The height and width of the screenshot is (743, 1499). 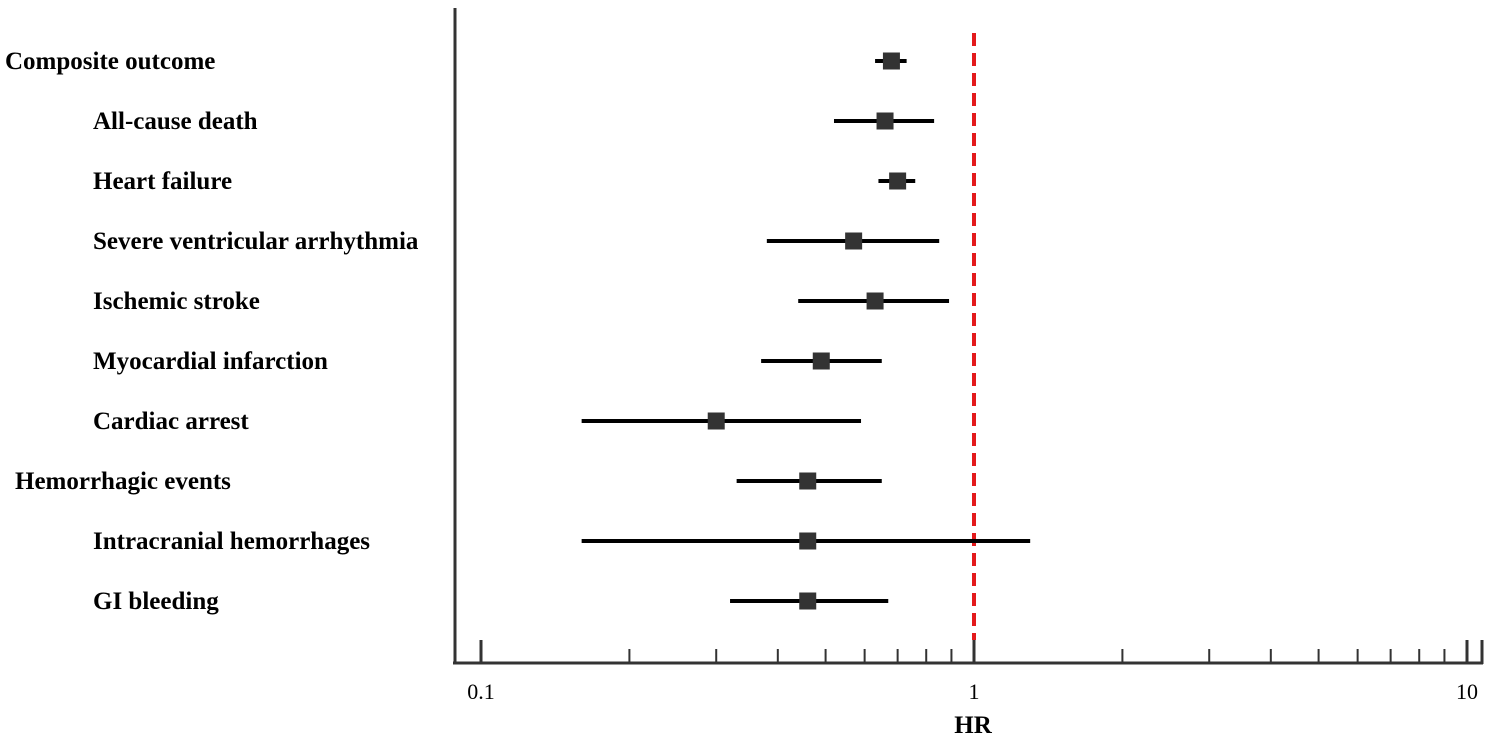 What do you see at coordinates (973, 725) in the screenshot?
I see `x-axis-title: HR` at bounding box center [973, 725].